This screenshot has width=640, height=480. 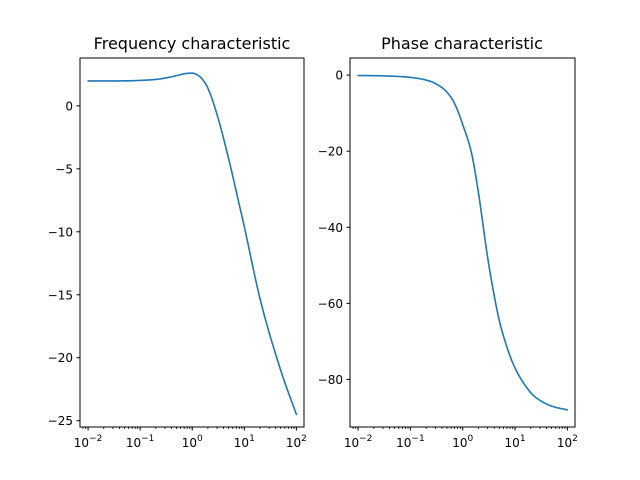 What do you see at coordinates (339, 76) in the screenshot?
I see `phase-y-tick-label: 0` at bounding box center [339, 76].